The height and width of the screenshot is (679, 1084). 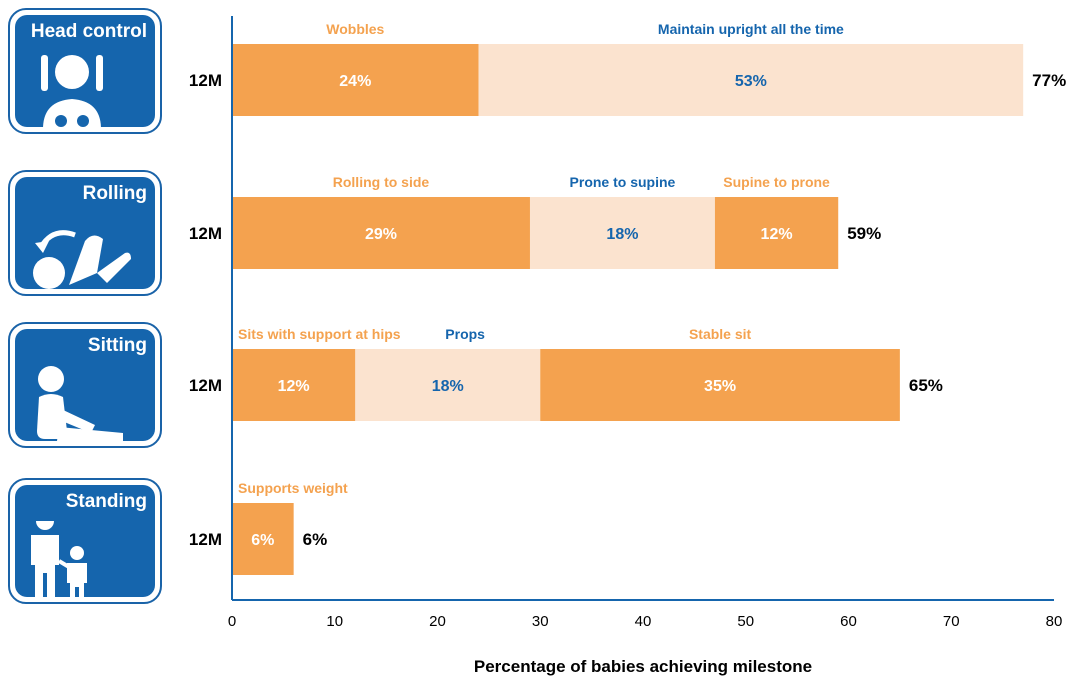 What do you see at coordinates (540, 621) in the screenshot?
I see `x-tick-label: 30` at bounding box center [540, 621].